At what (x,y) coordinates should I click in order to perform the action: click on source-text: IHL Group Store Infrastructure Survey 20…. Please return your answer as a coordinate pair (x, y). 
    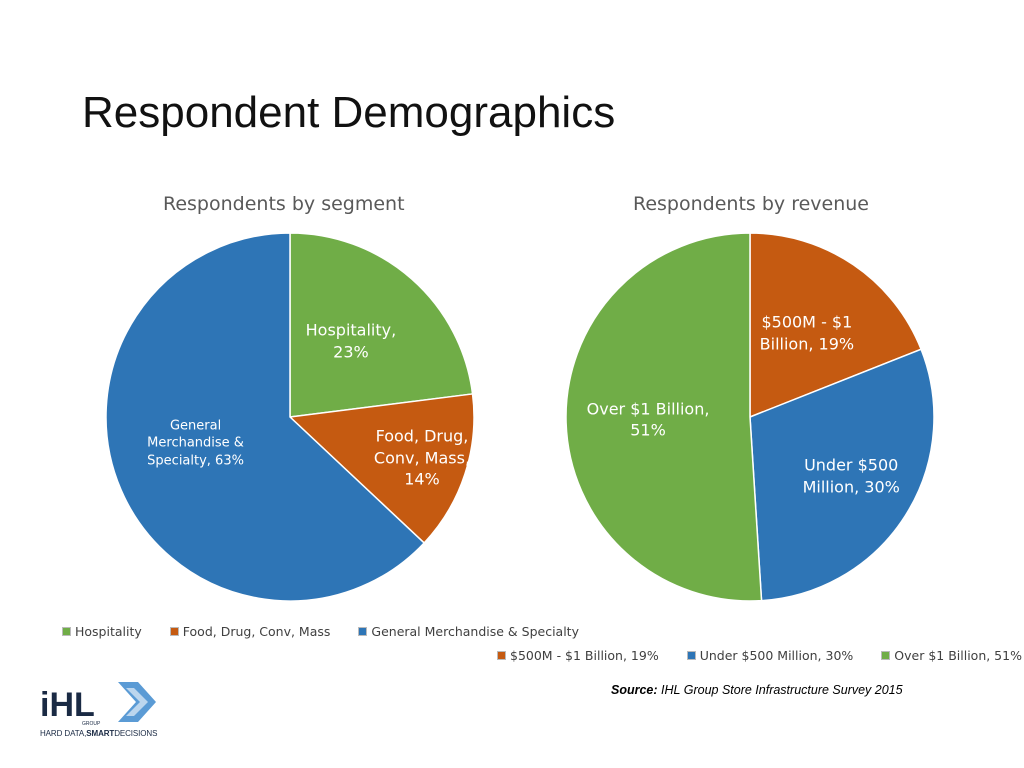
    Looking at the image, I should click on (782, 690).